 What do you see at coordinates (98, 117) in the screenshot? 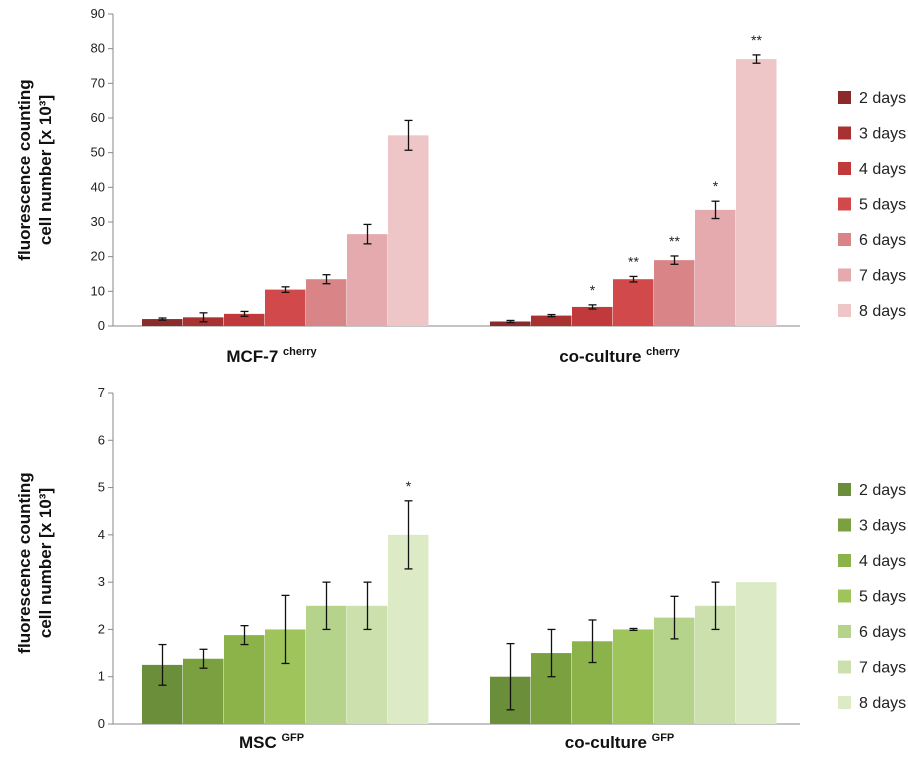
I see `y-tick-label: 60` at bounding box center [98, 117].